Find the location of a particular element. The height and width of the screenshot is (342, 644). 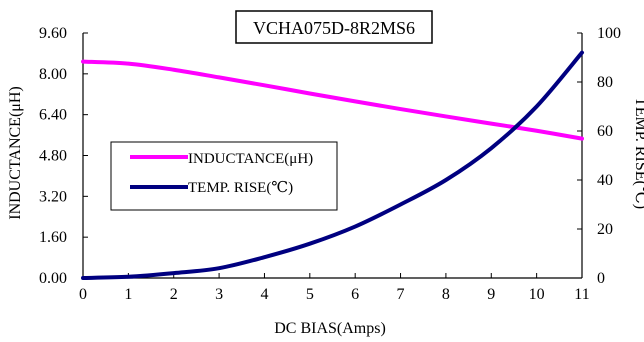

y-axis-right-label: TEMP. RISE(℃) is located at coordinates (638, 153).